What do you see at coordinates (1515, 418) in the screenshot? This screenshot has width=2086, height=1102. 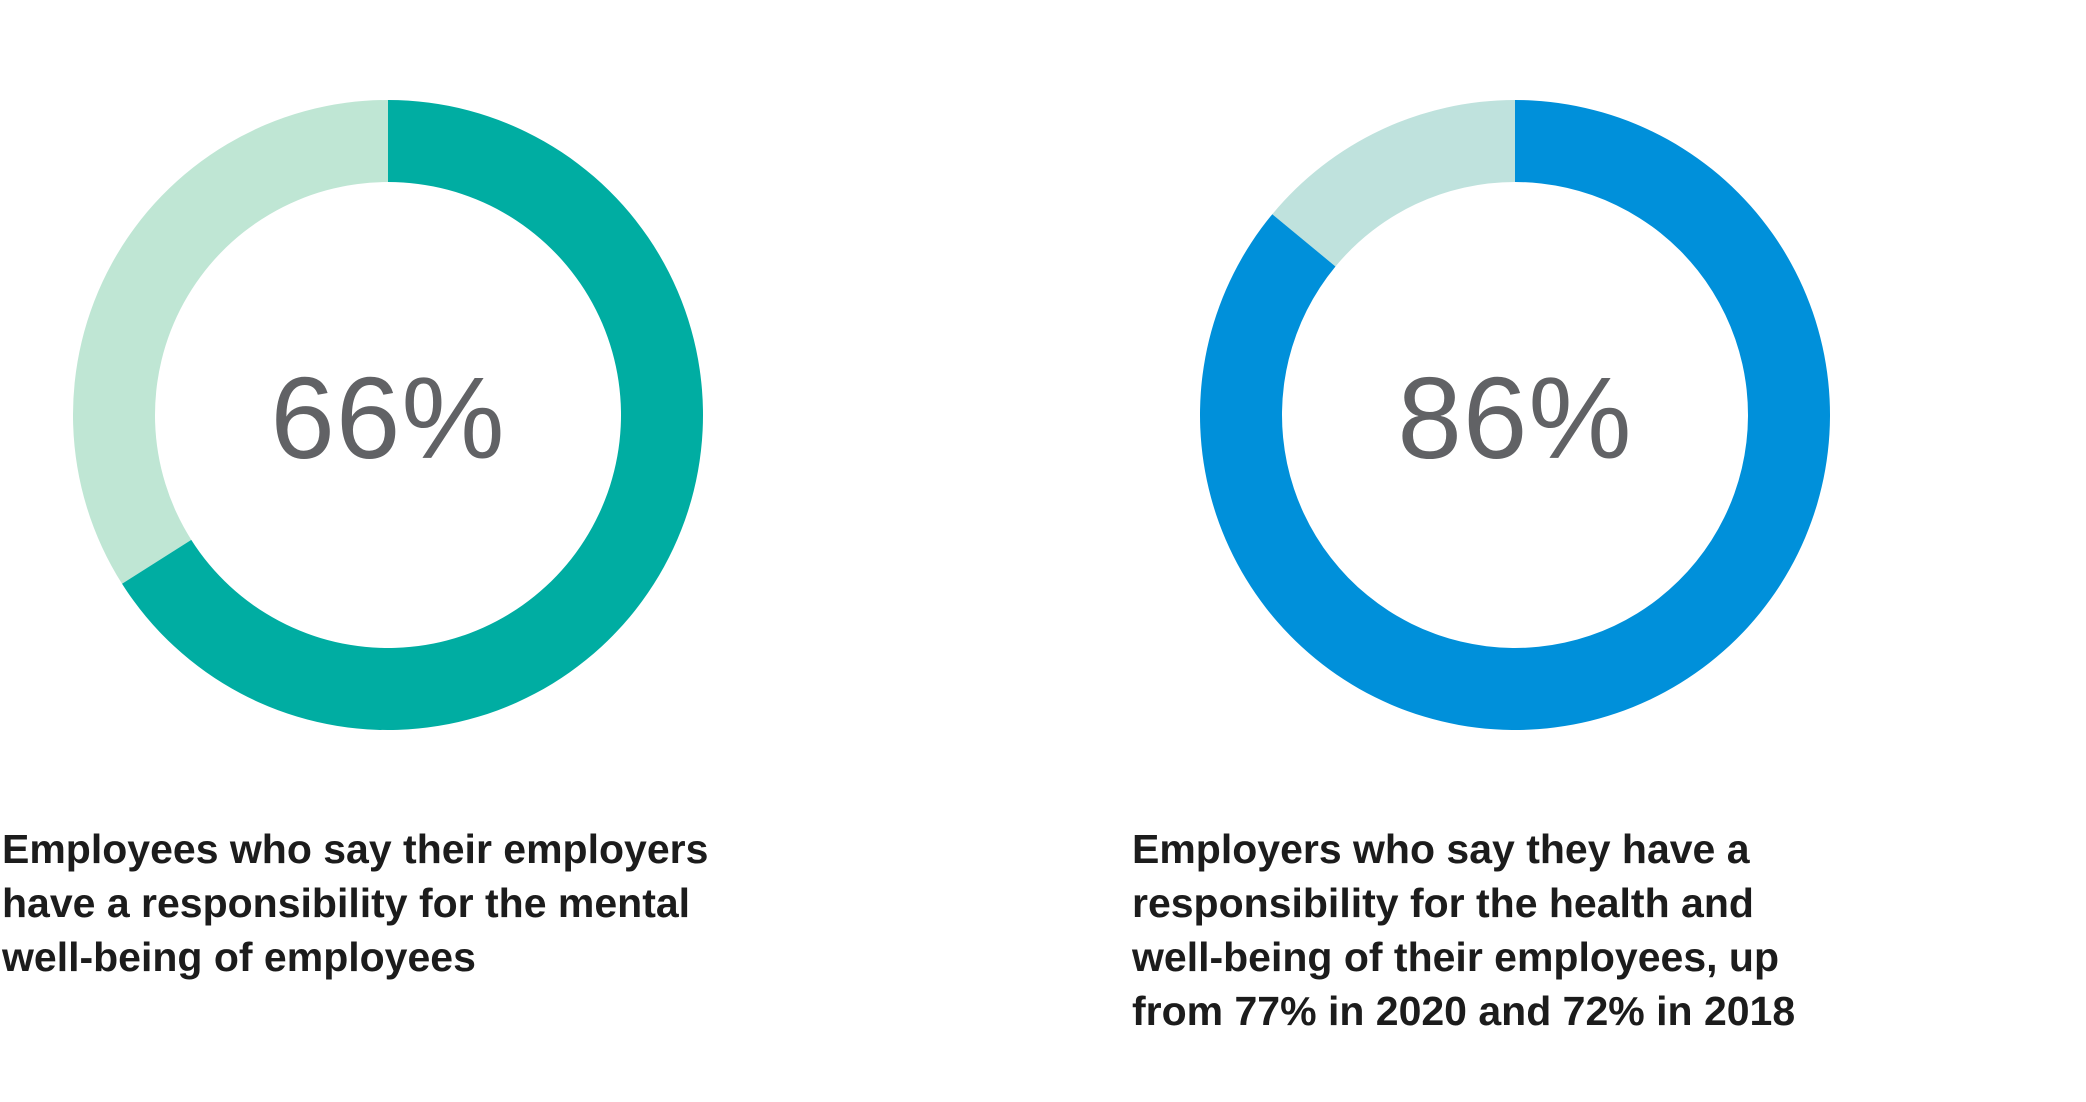 I see `center-percentage-label: 86%` at bounding box center [1515, 418].